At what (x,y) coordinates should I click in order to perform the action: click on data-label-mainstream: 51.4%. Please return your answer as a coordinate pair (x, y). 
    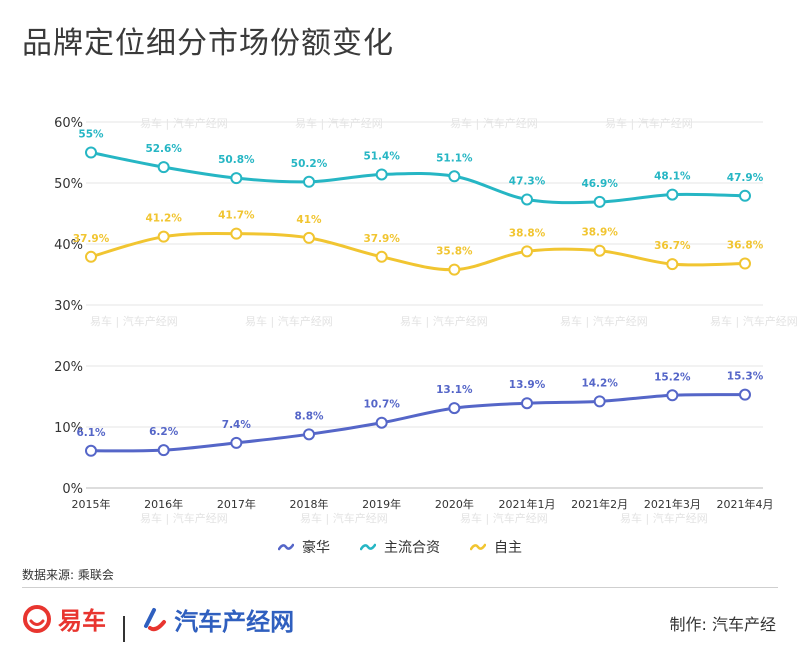
    Looking at the image, I should click on (381, 156).